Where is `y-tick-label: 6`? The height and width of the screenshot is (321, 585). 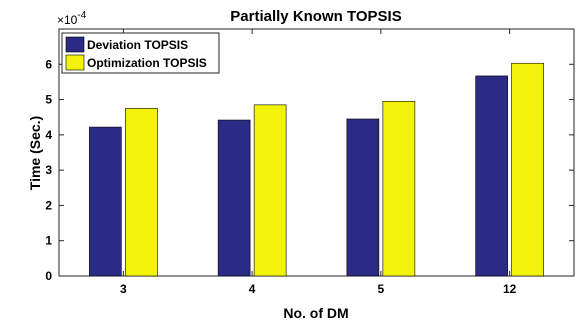 y-tick-label: 6 is located at coordinates (48, 64).